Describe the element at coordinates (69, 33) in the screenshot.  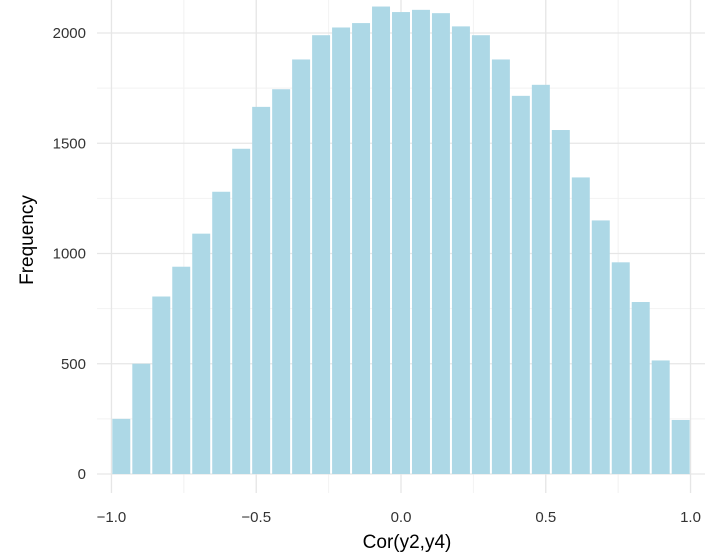
I see `y-tick-label: 2000` at that location.